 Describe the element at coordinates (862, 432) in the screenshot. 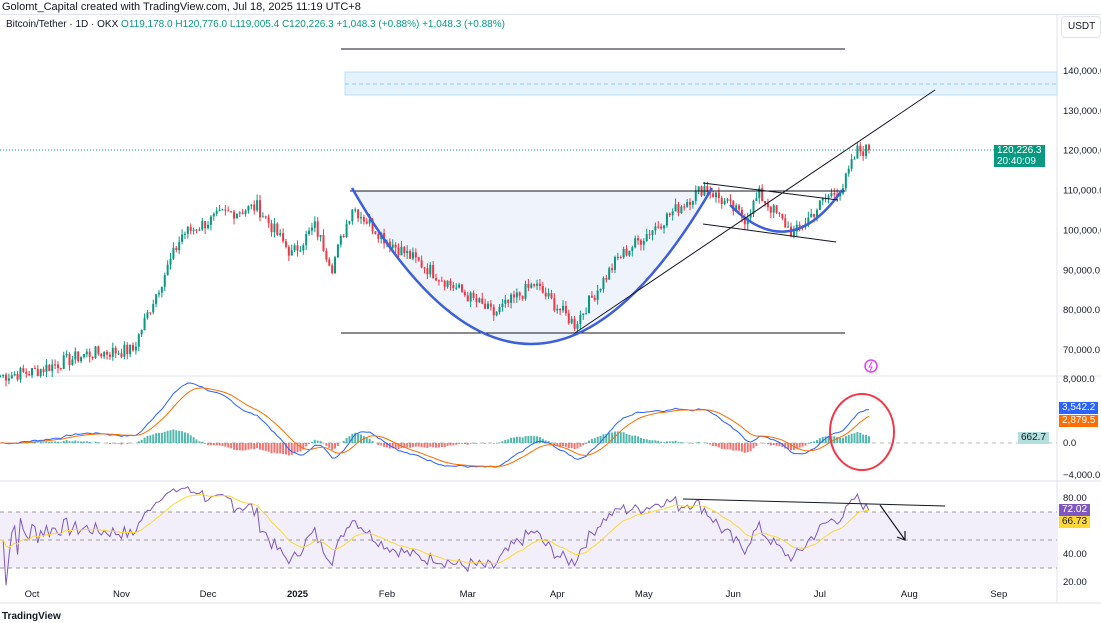

I see `highlight-circle` at that location.